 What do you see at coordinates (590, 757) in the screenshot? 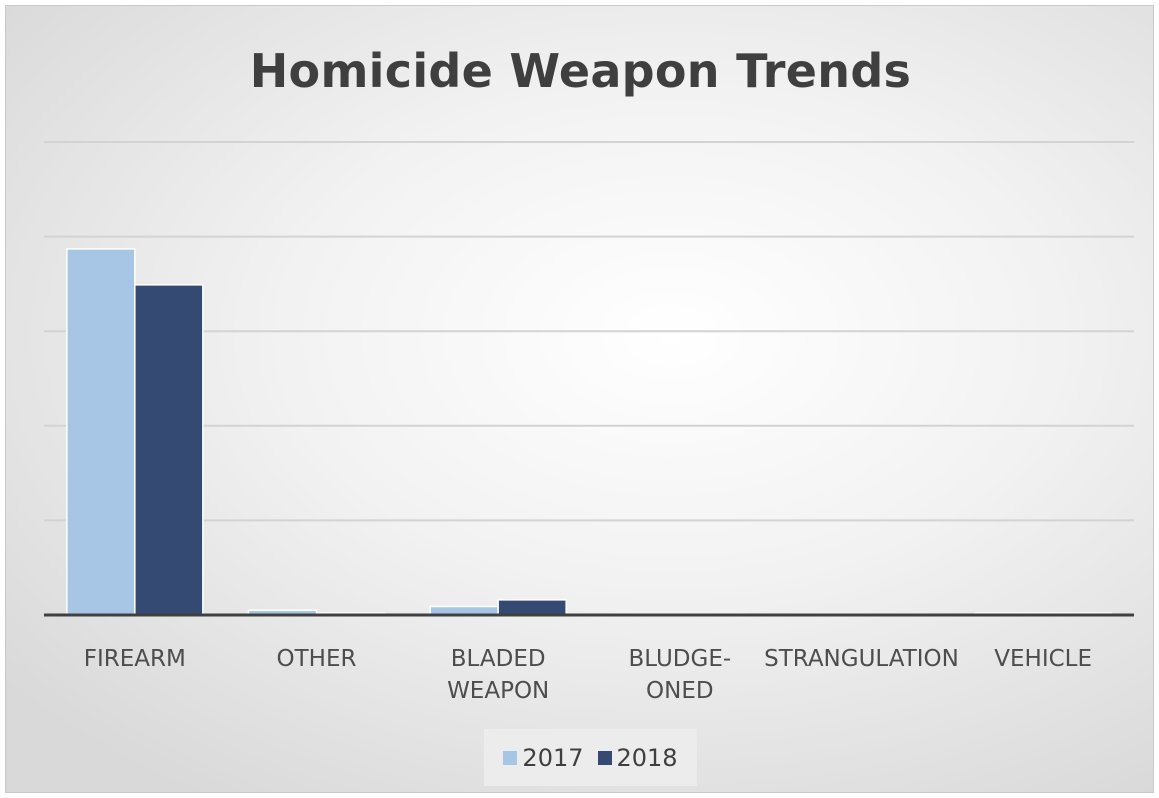
I see `legend: 2017 2018` at bounding box center [590, 757].